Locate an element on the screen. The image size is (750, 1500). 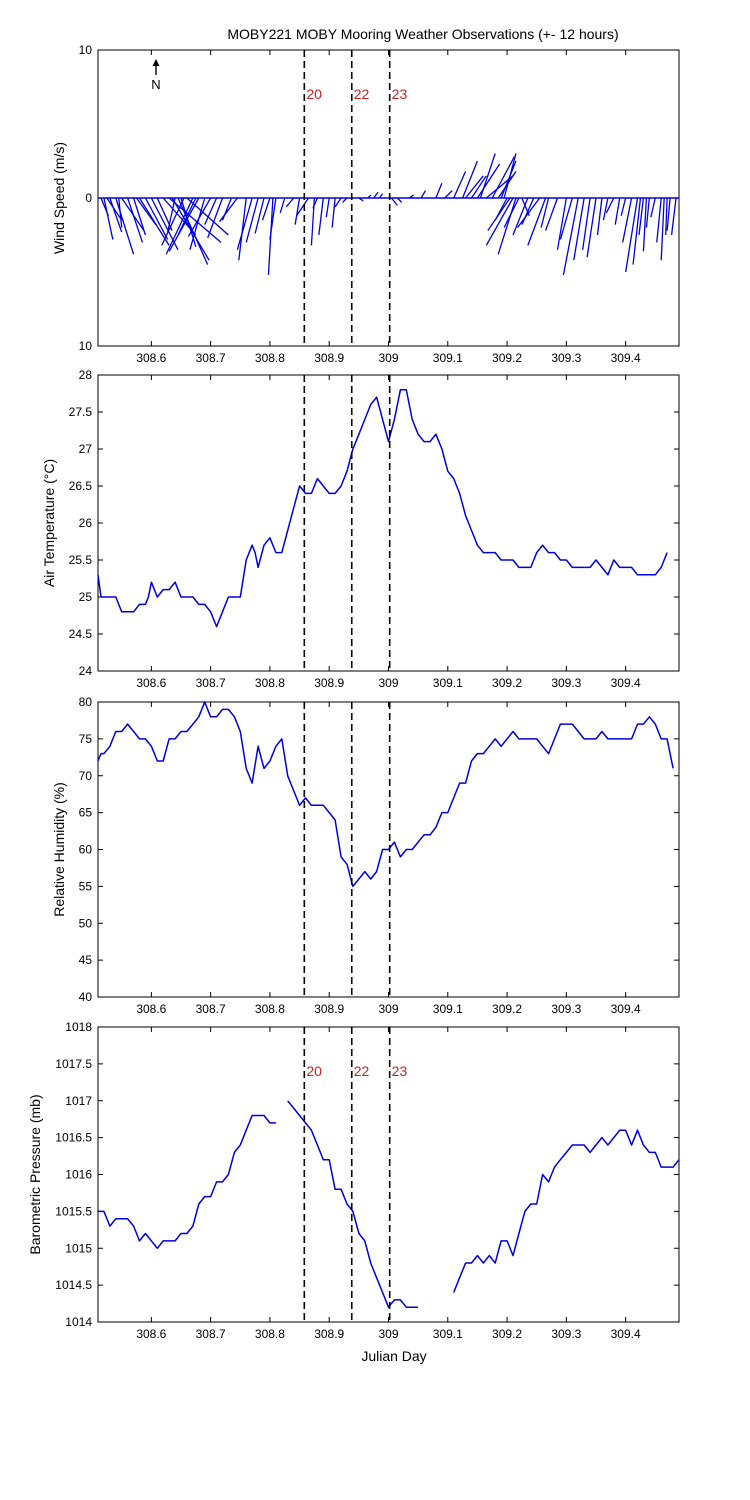
air-temp-y-tick-label: 26.5 is located at coordinates (81, 486).